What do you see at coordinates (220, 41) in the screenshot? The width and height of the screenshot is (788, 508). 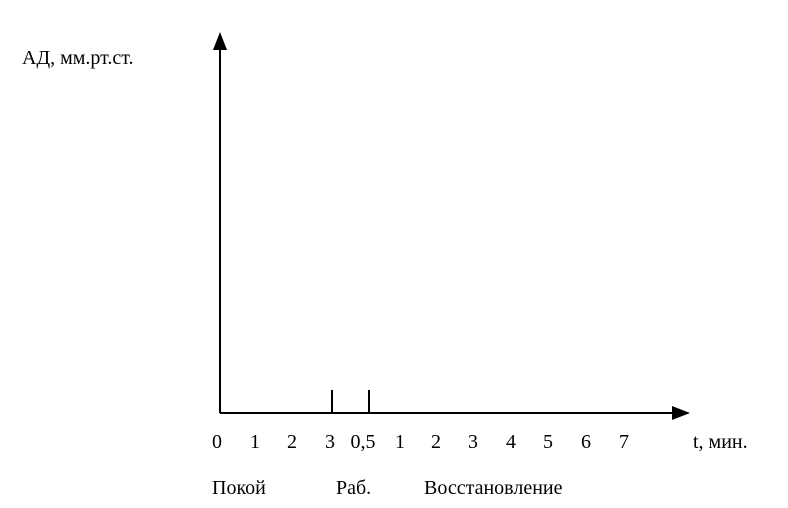 I see `y-arrow` at bounding box center [220, 41].